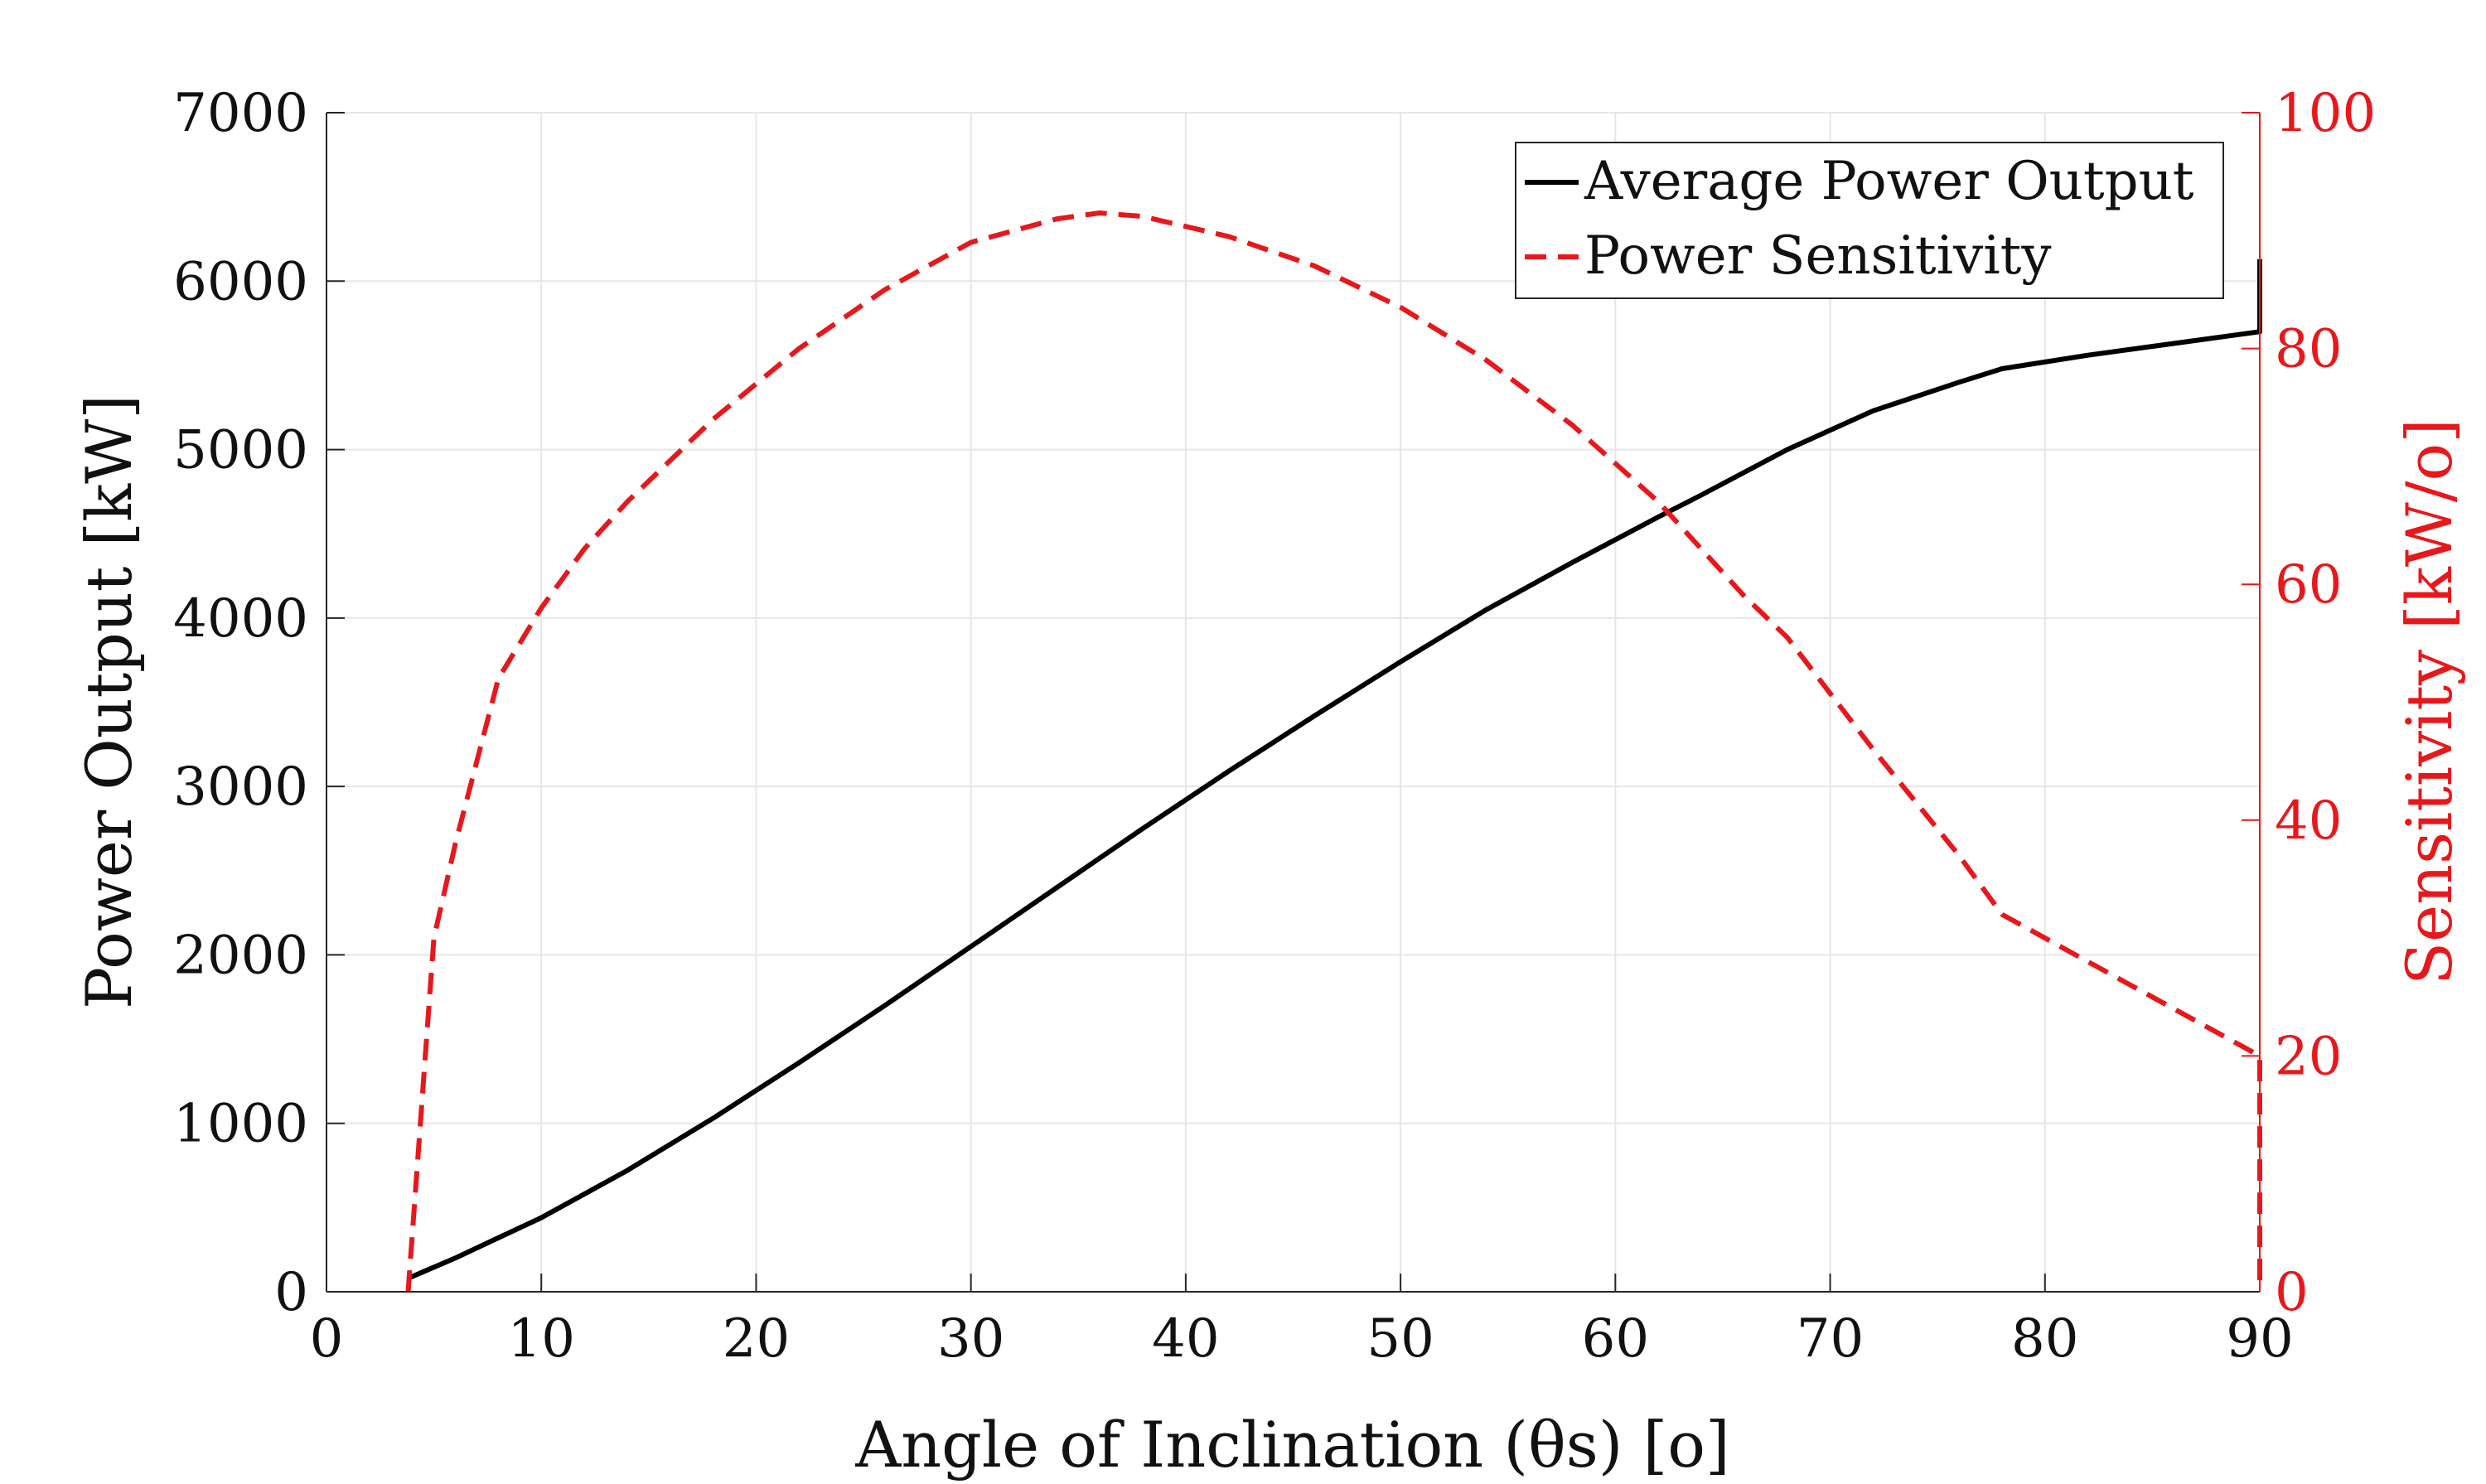  What do you see at coordinates (1615, 1339) in the screenshot?
I see `x-tick-label: 60` at bounding box center [1615, 1339].